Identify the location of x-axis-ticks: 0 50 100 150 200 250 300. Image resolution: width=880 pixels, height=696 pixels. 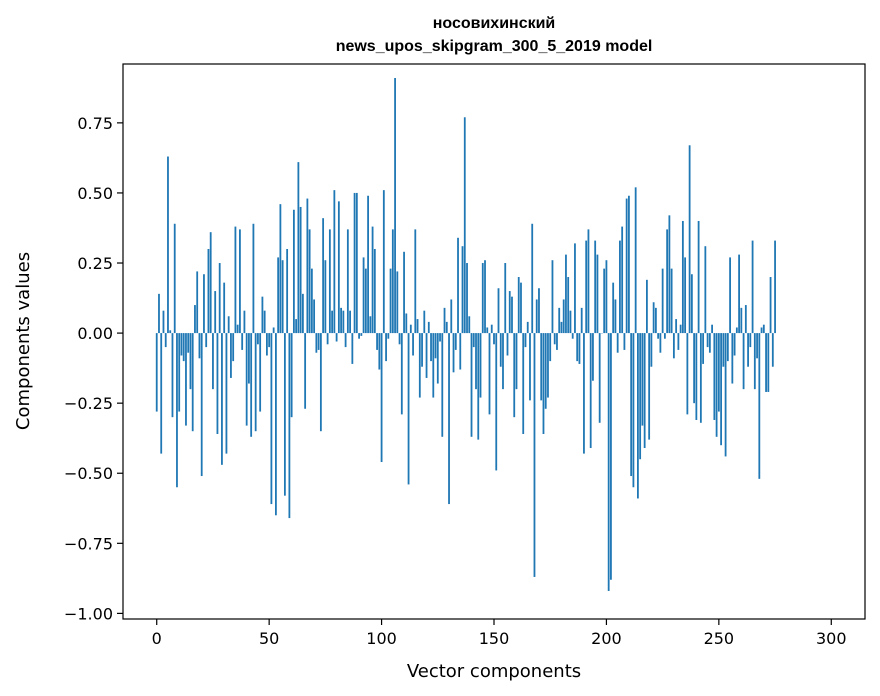
(499, 633).